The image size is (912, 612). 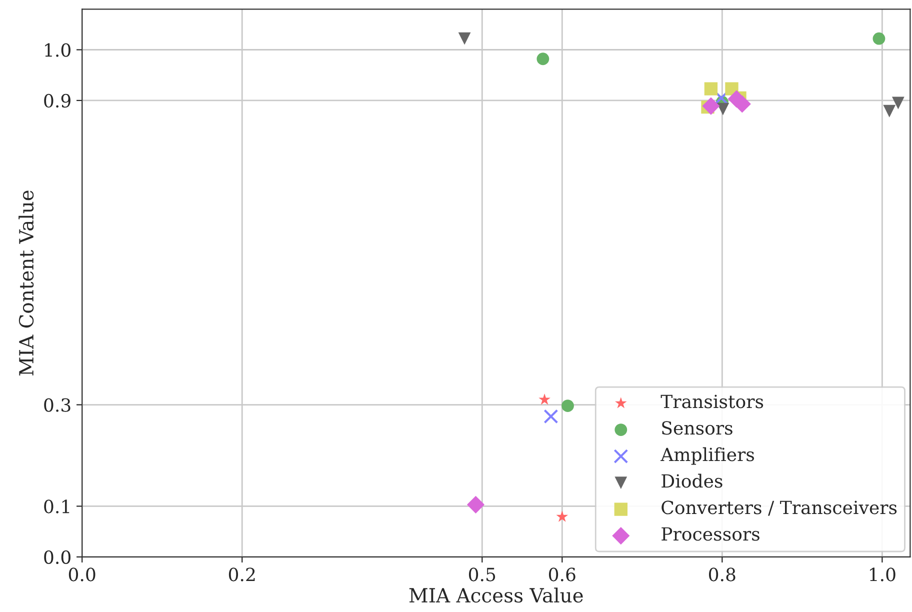 I want to click on x-tick-label: 0.0, so click(x=82, y=575).